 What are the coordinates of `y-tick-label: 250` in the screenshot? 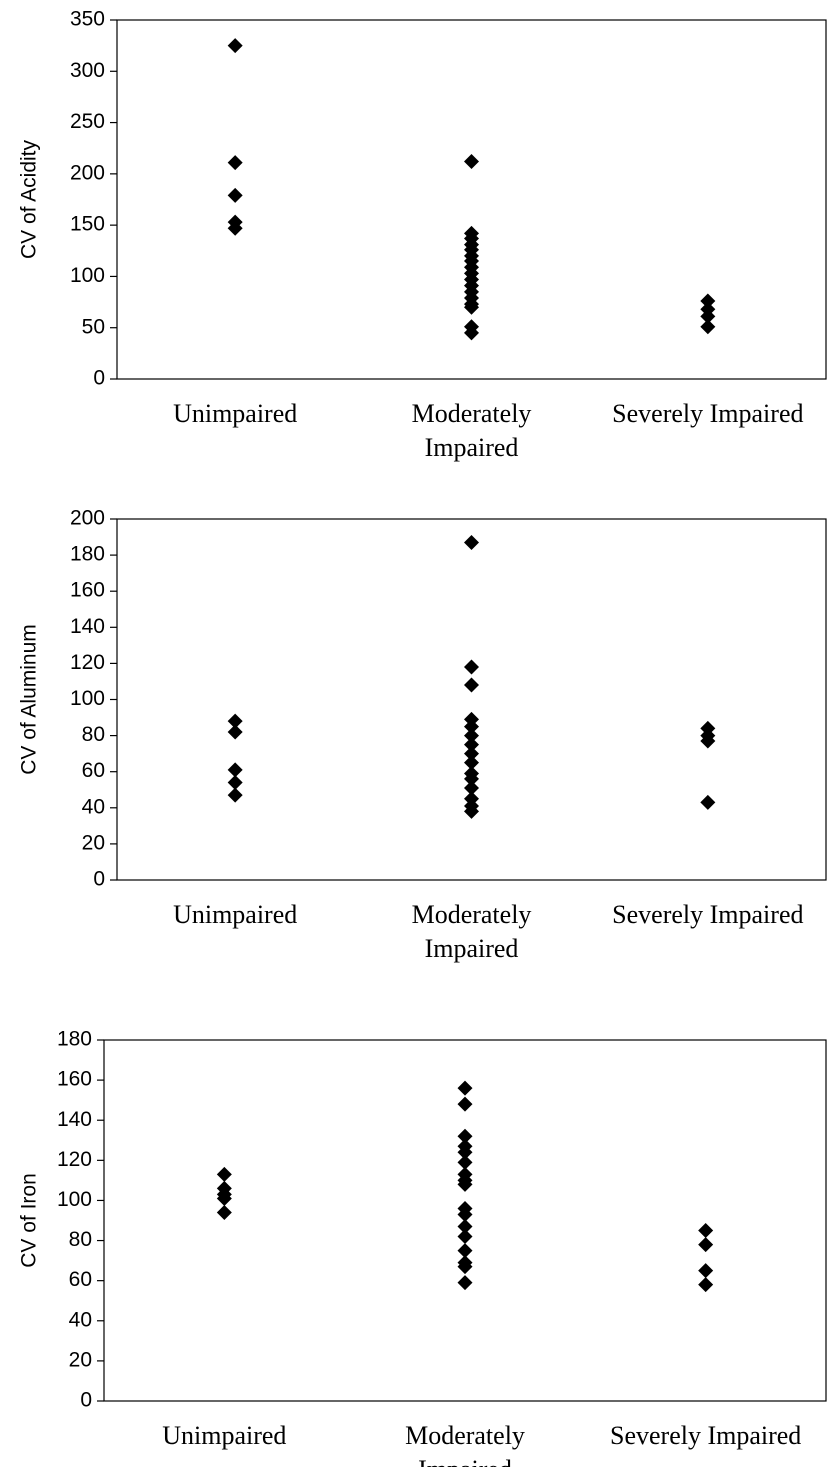 It's located at (87, 121).